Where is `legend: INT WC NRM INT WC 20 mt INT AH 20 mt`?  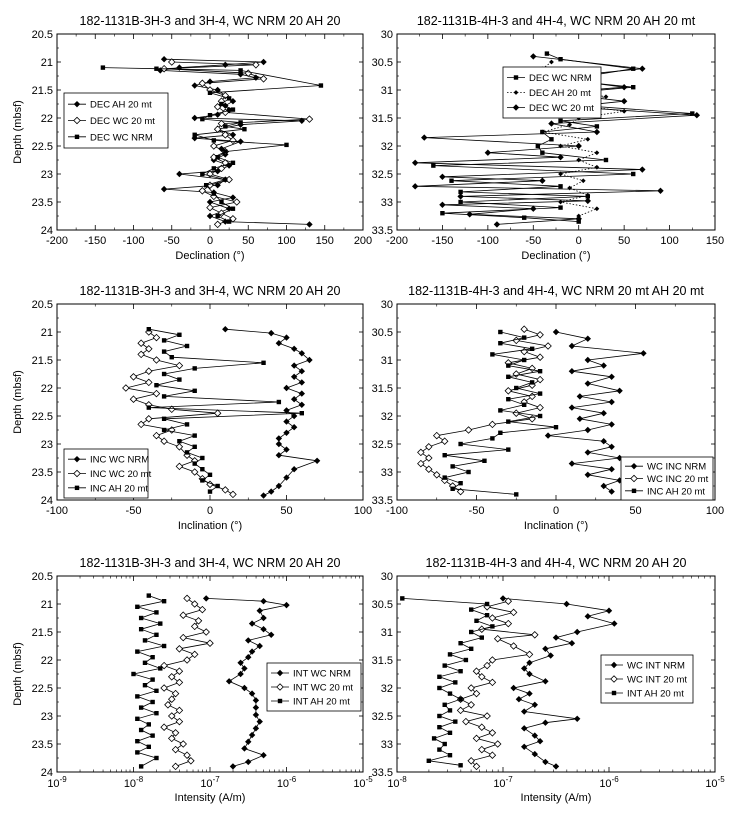
legend: INT WC NRM INT WC 20 mt INT AH 20 mt is located at coordinates (314, 687).